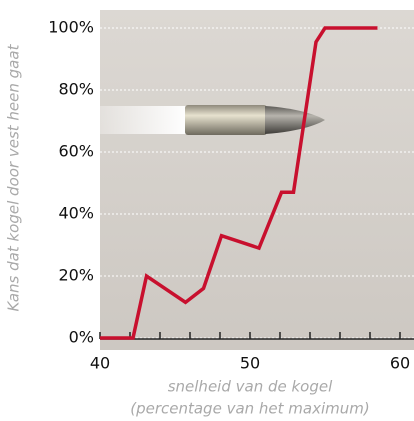 The image size is (414, 421). Describe the element at coordinates (250, 409) in the screenshot. I see `x-axis-label: (percentage van het maximum)` at that location.